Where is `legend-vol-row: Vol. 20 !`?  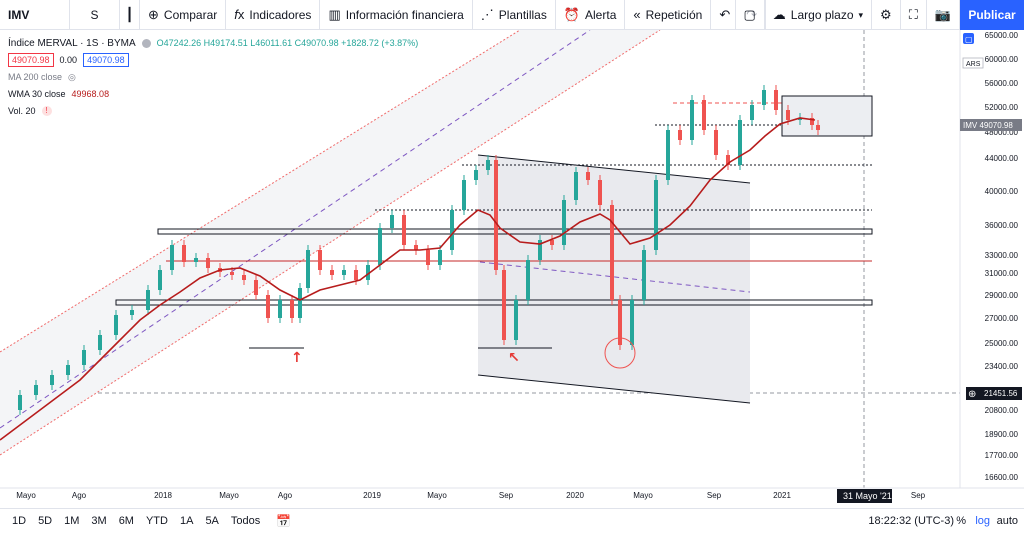 legend-vol-row: Vol. 20 ! is located at coordinates (213, 111).